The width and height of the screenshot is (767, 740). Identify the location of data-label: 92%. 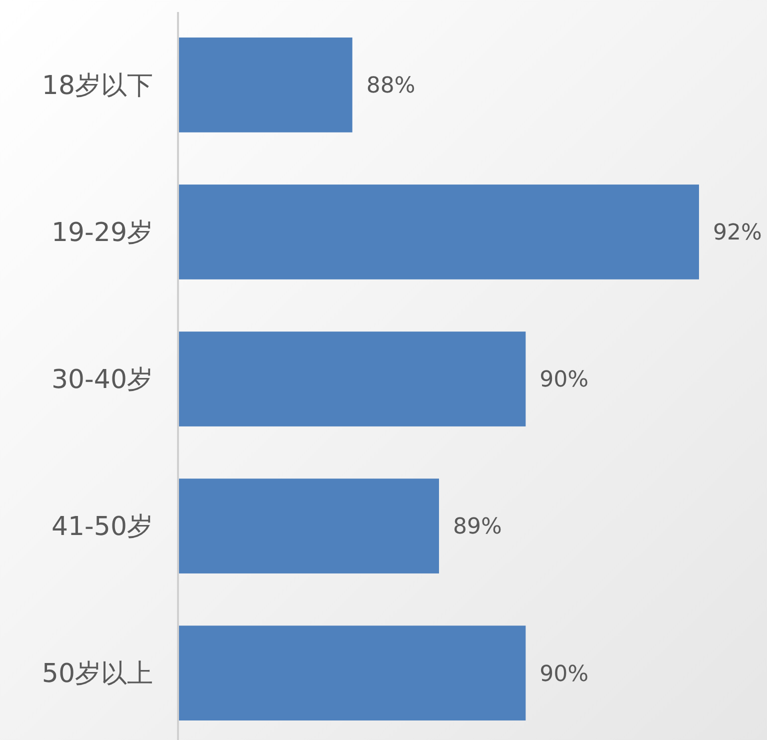
(737, 233).